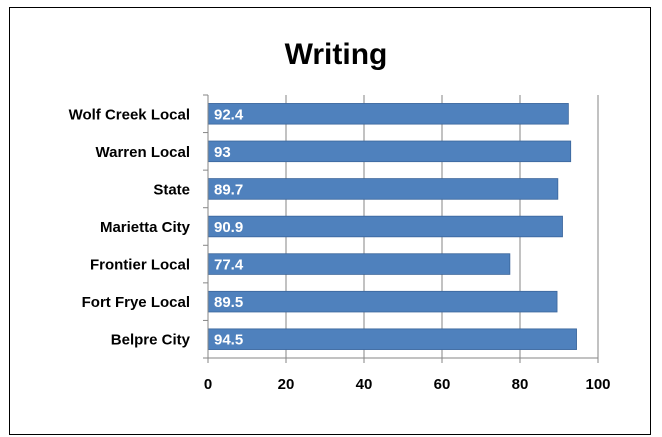 The image size is (662, 437). What do you see at coordinates (520, 384) in the screenshot?
I see `x-tick-label-80: 80` at bounding box center [520, 384].